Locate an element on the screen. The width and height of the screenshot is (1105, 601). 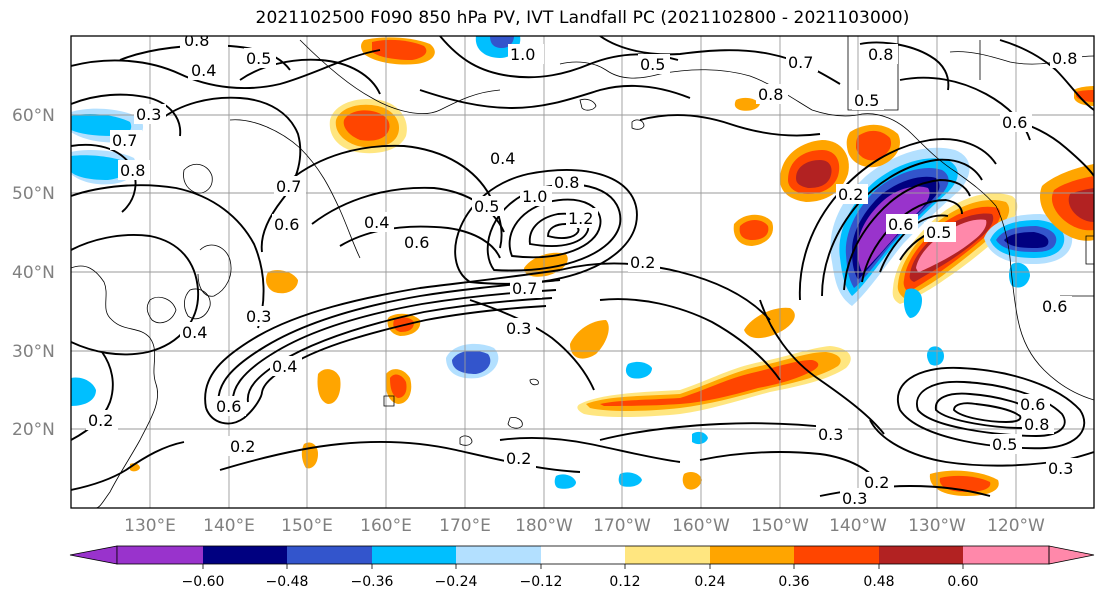
colorbar-tick-label: 0.24 is located at coordinates (709, 582).